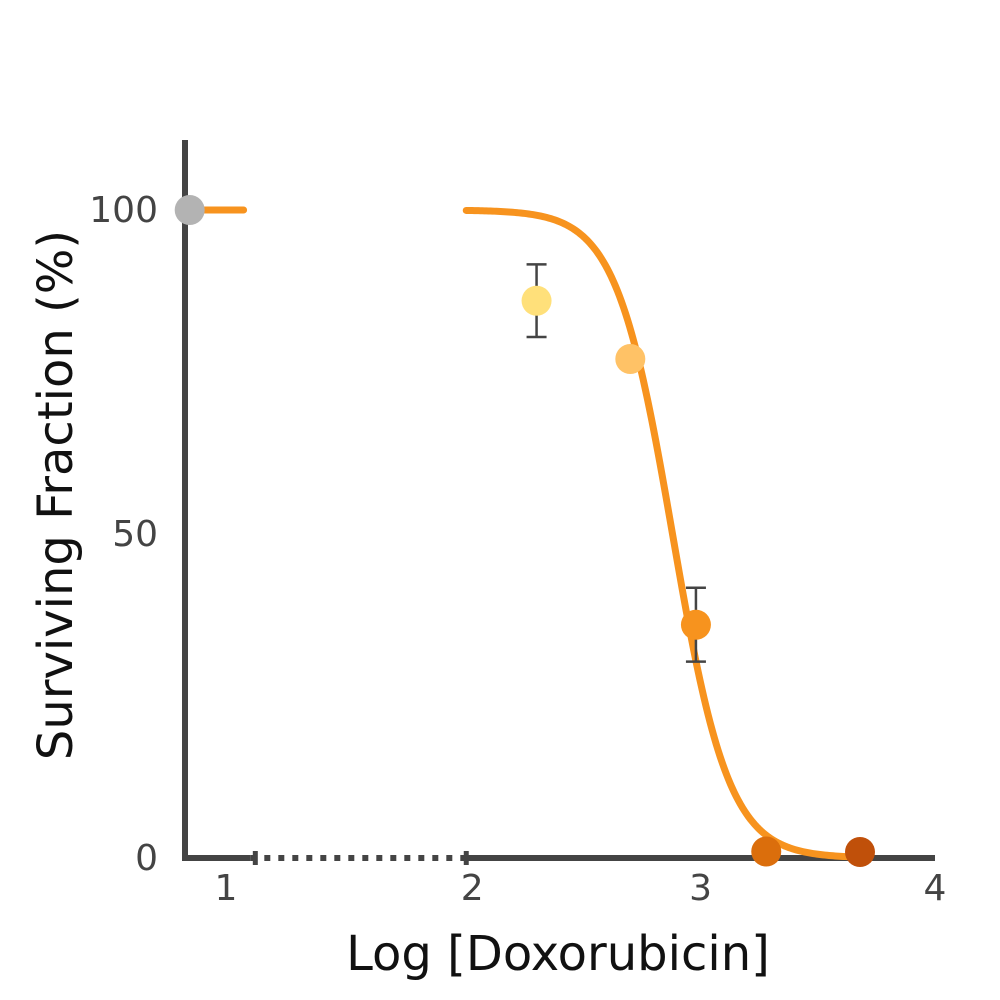 This screenshot has height=1000, width=1000. I want to click on x-tick-label-4: 4, so click(935, 888).